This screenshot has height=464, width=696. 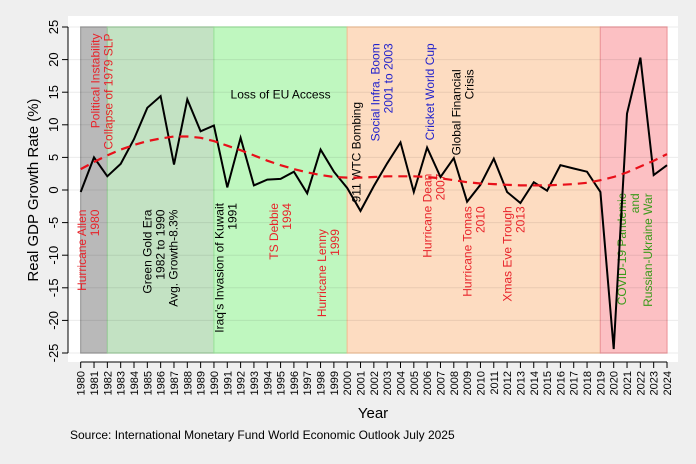 What do you see at coordinates (648, 250) in the screenshot?
I see `annotation-line: Russian-Ukraine War` at bounding box center [648, 250].